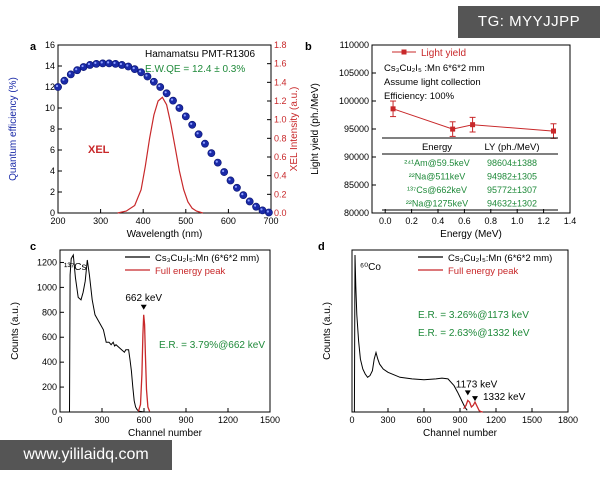 The image size is (600, 480). What do you see at coordinates (52, 171) in the screenshot?
I see `panel-a-y-tick-label: 4` at bounding box center [52, 171].